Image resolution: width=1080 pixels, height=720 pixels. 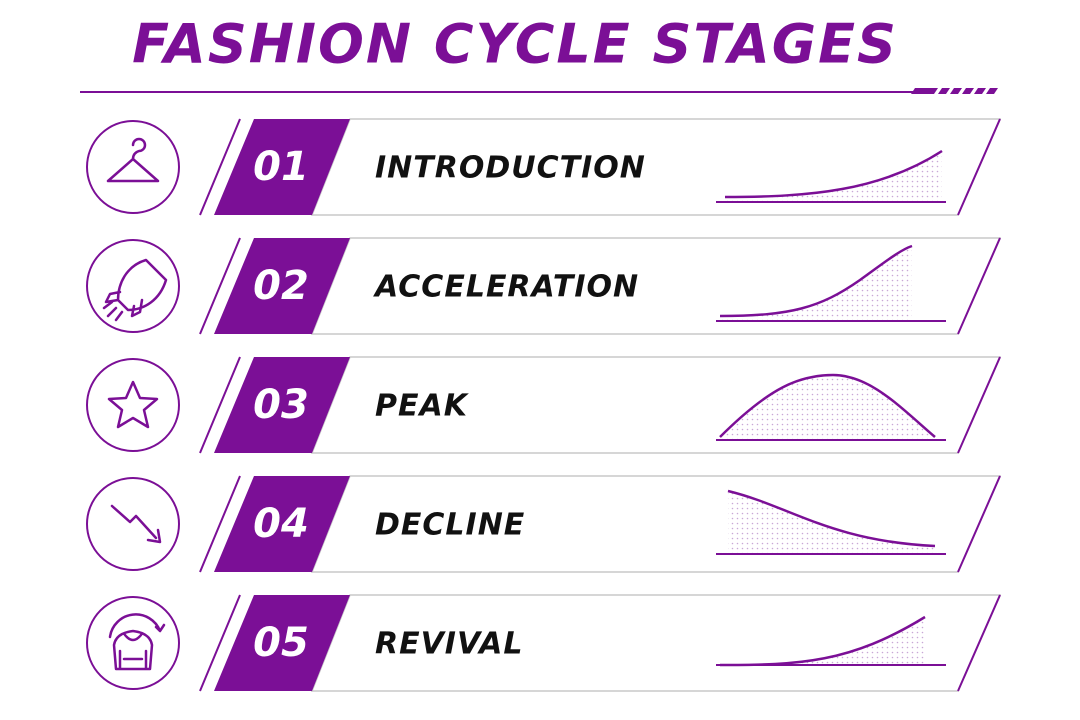 I want to click on stage-label: ACCELERATION, so click(x=506, y=287).